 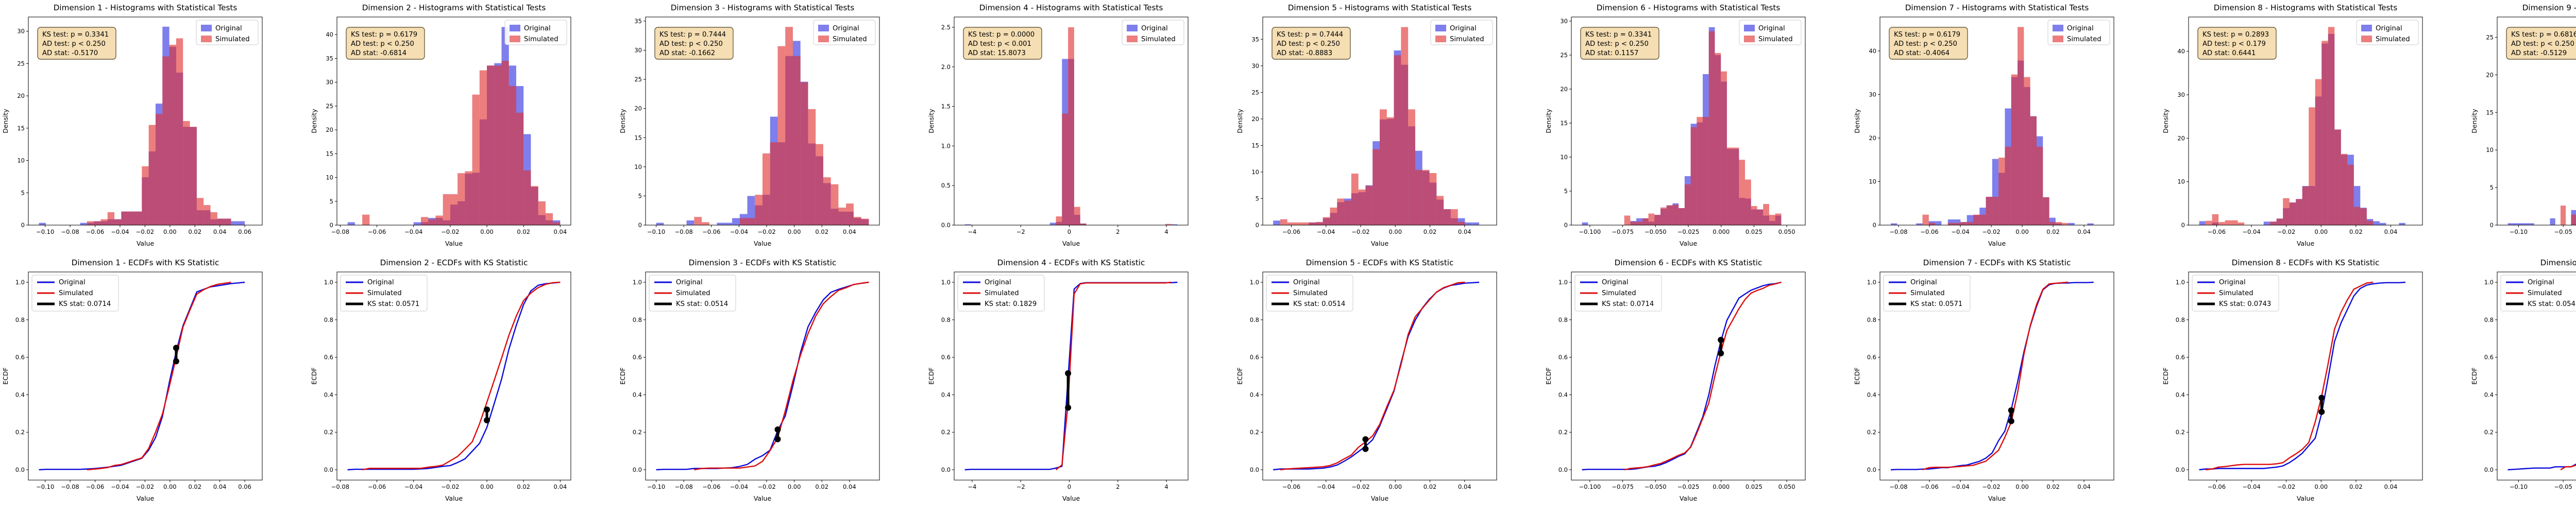 What do you see at coordinates (535, 32) in the screenshot?
I see `legend: Original Simulated` at bounding box center [535, 32].